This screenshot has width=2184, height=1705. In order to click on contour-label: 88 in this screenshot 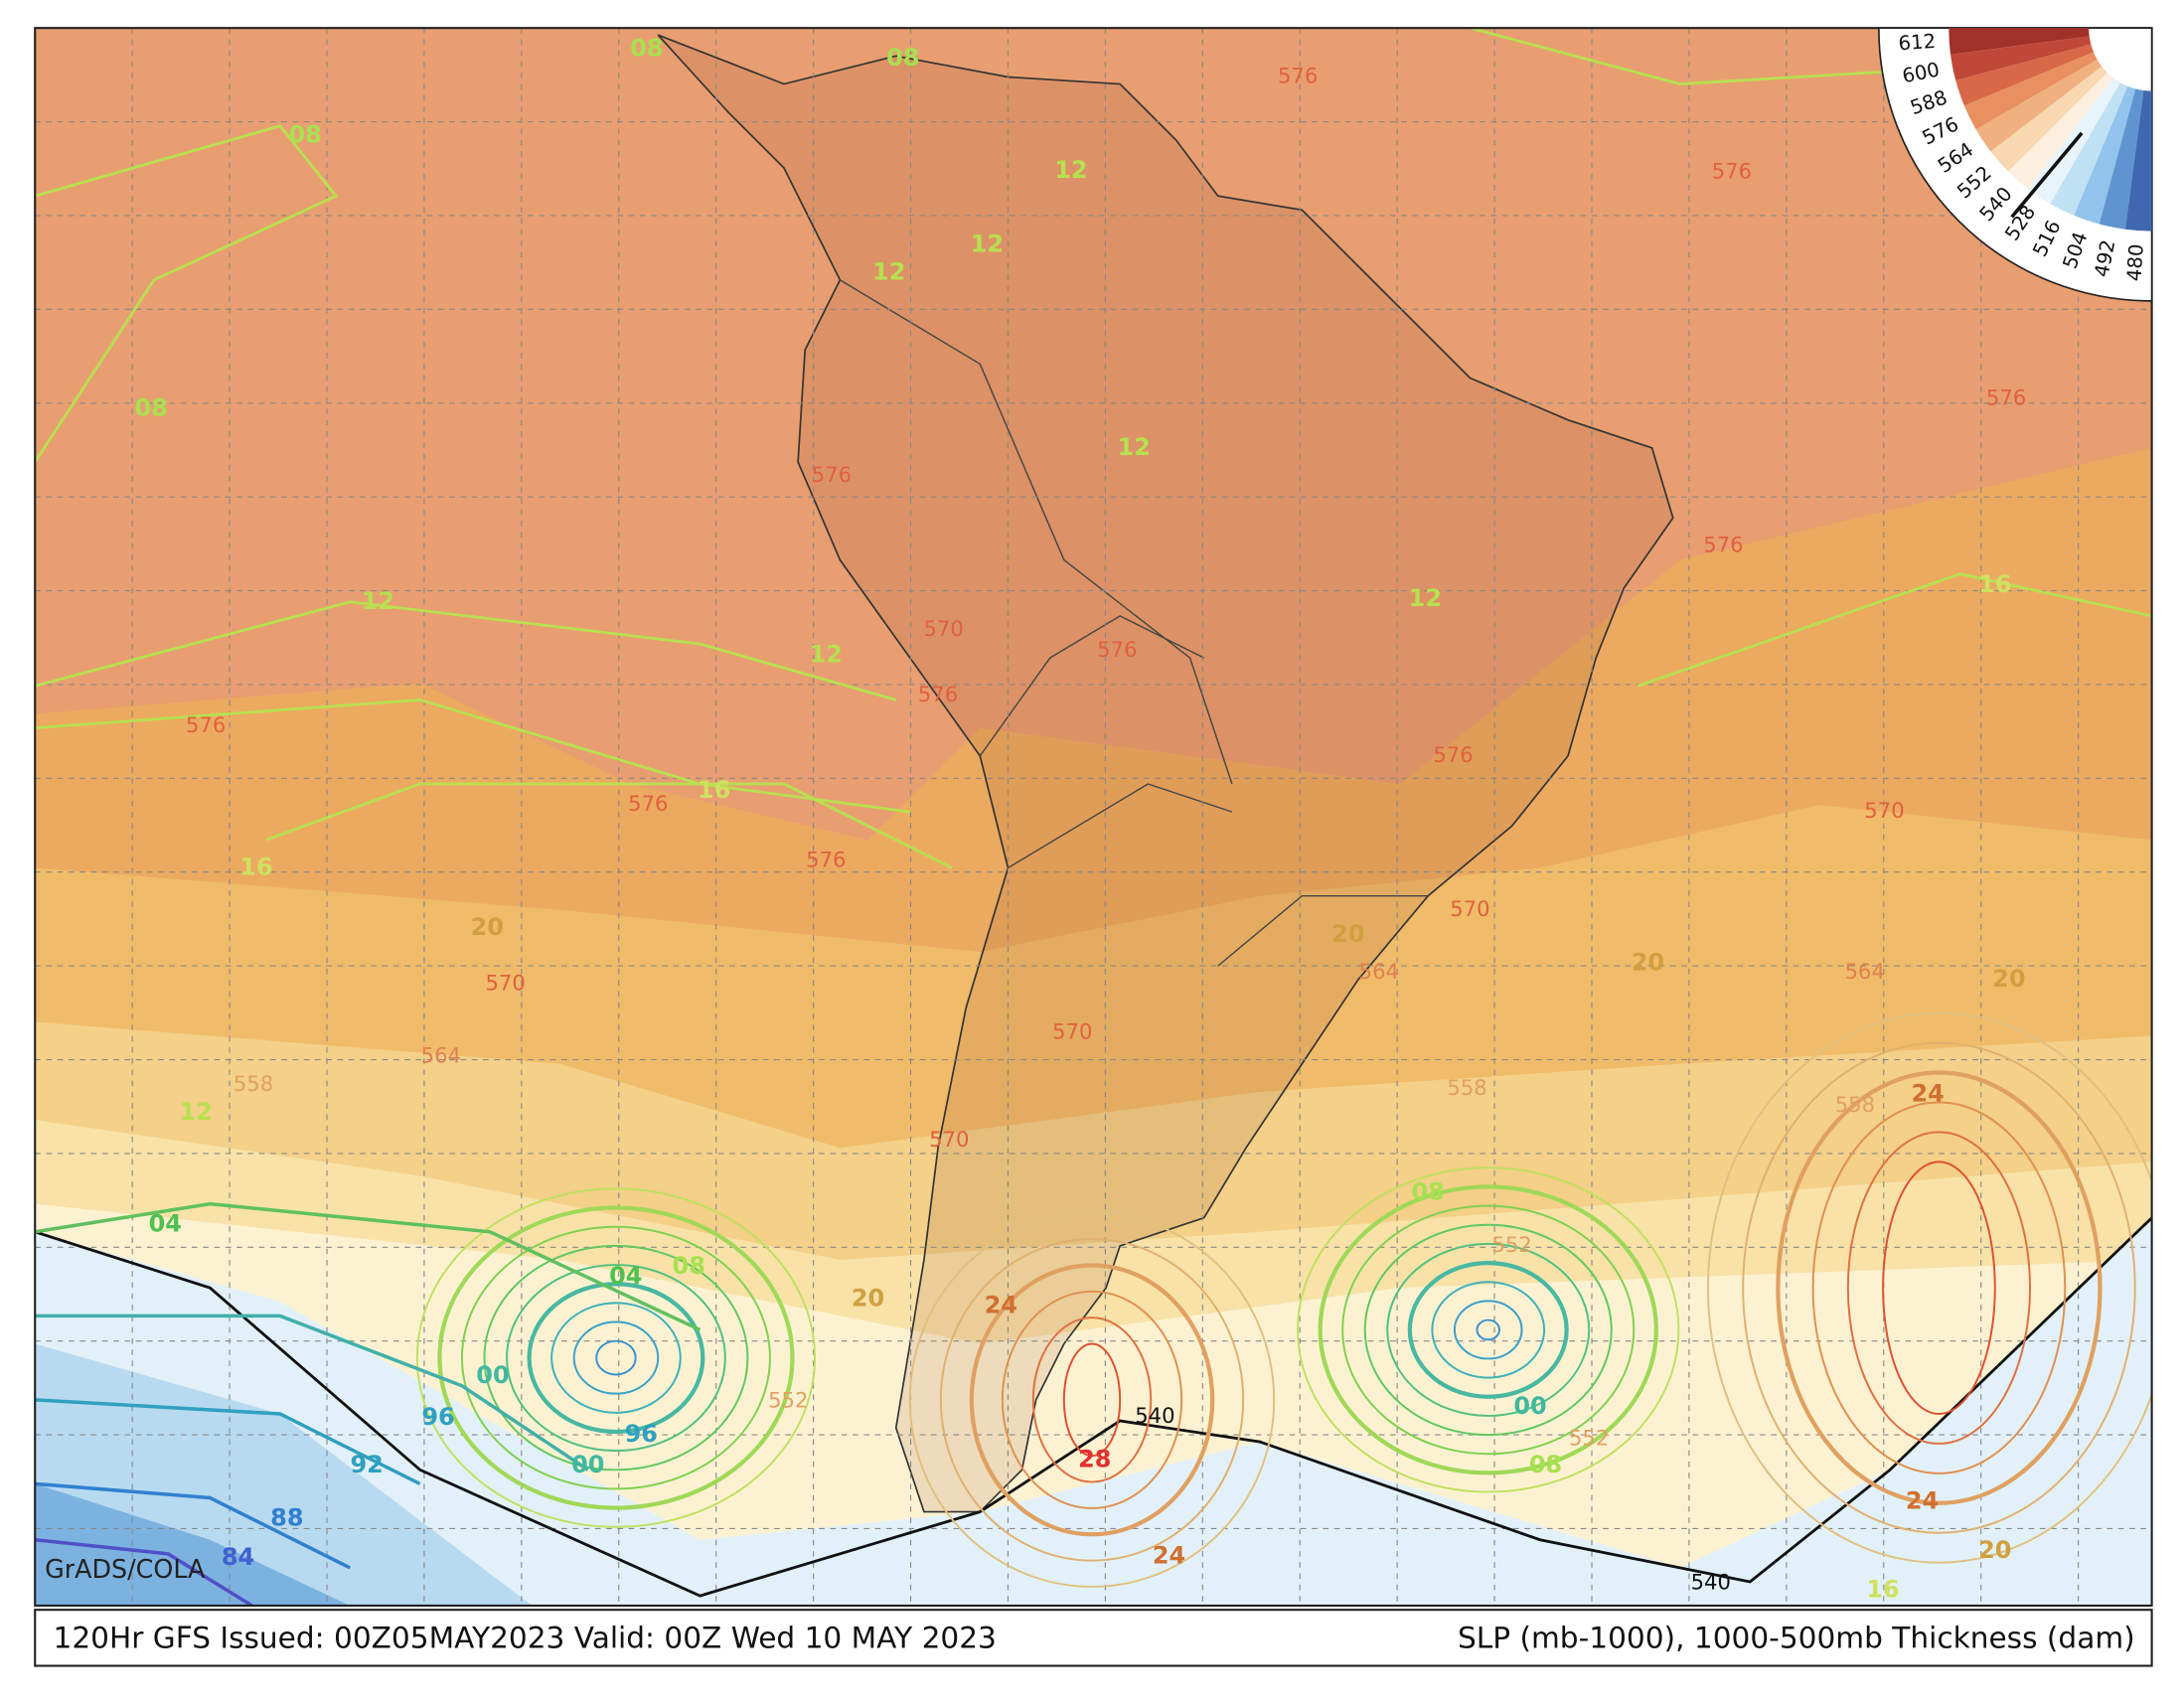, I will do `click(286, 1518)`.